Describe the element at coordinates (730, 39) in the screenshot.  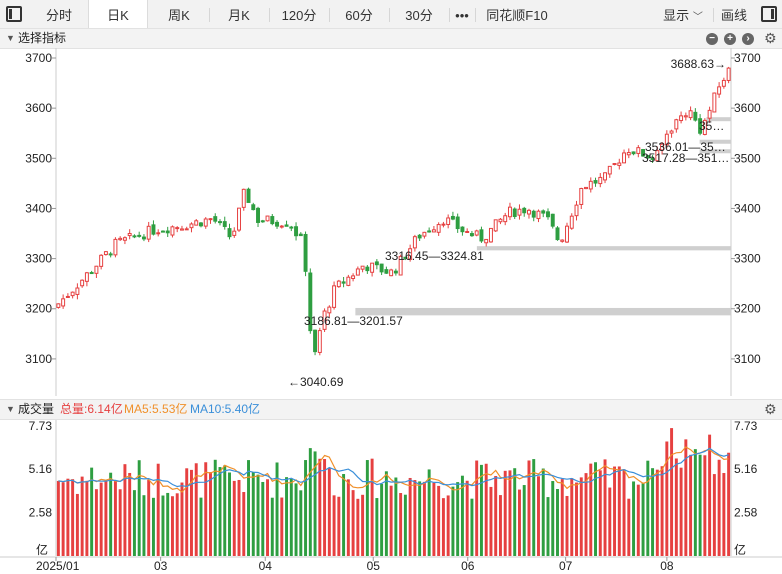
I see `plus-icon: +` at that location.